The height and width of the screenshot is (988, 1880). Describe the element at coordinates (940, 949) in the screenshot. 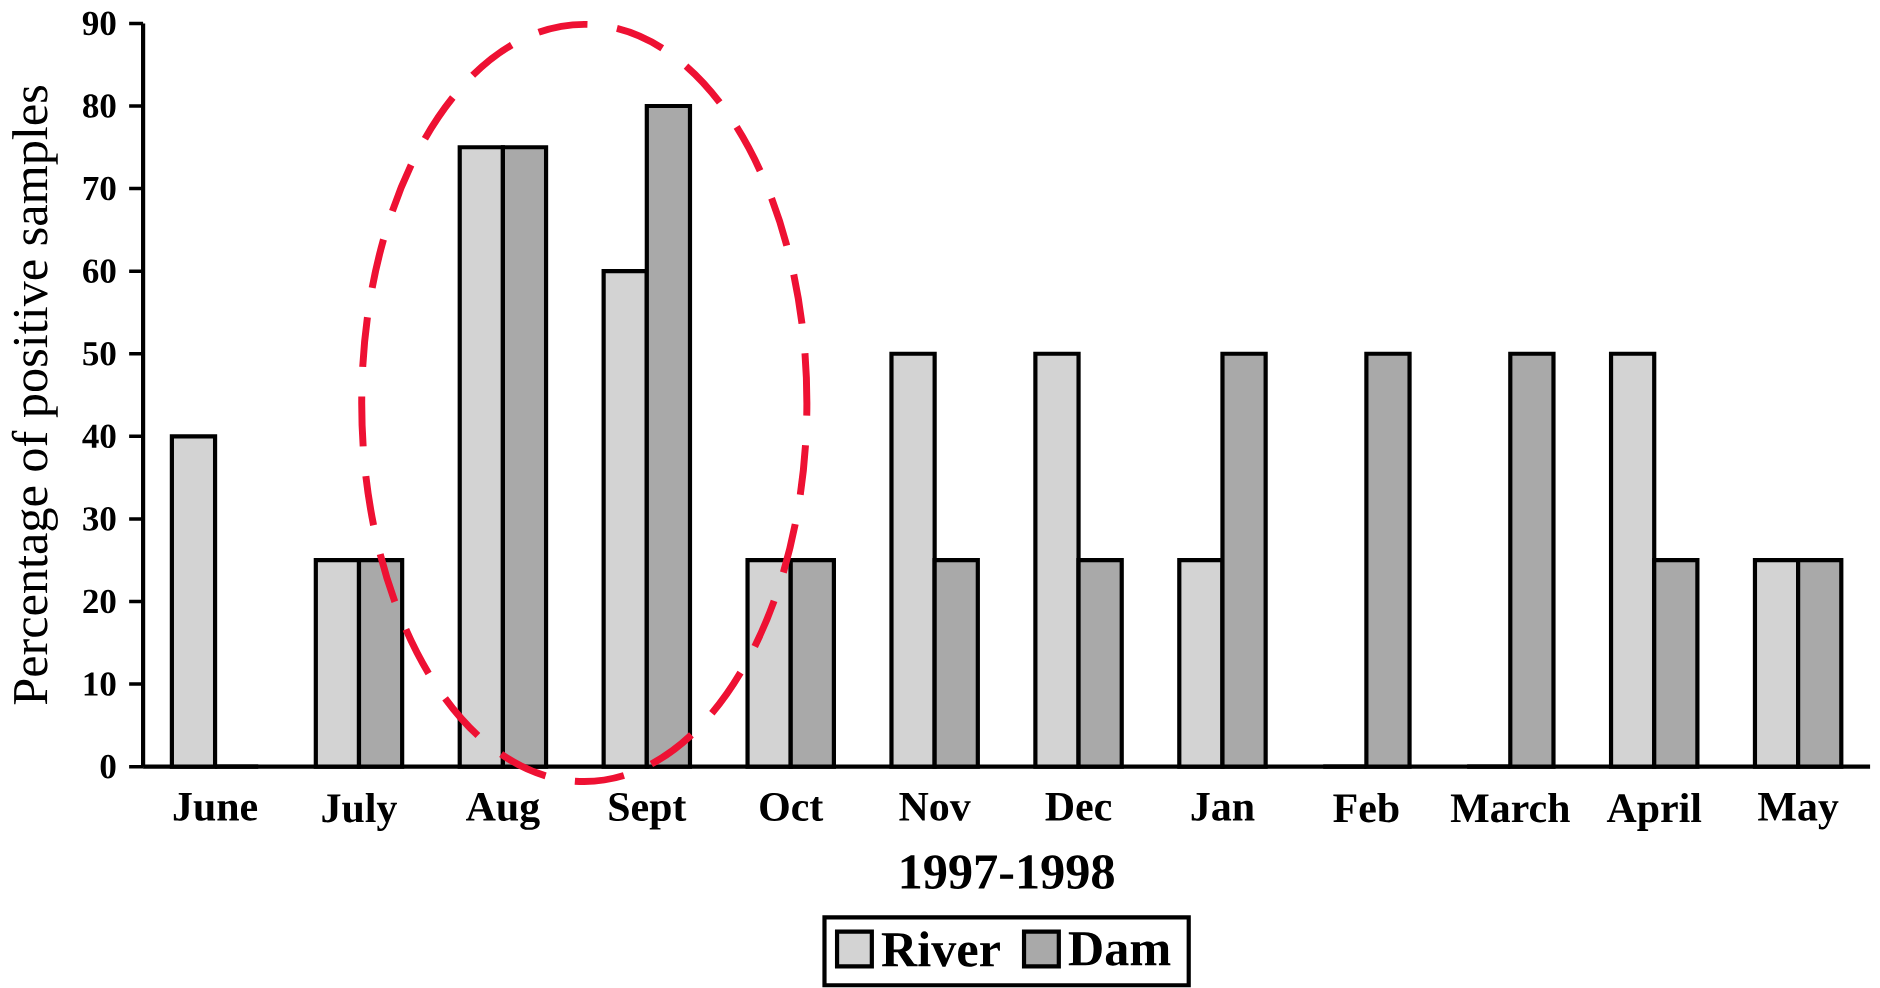

I see `legend-label: River` at that location.